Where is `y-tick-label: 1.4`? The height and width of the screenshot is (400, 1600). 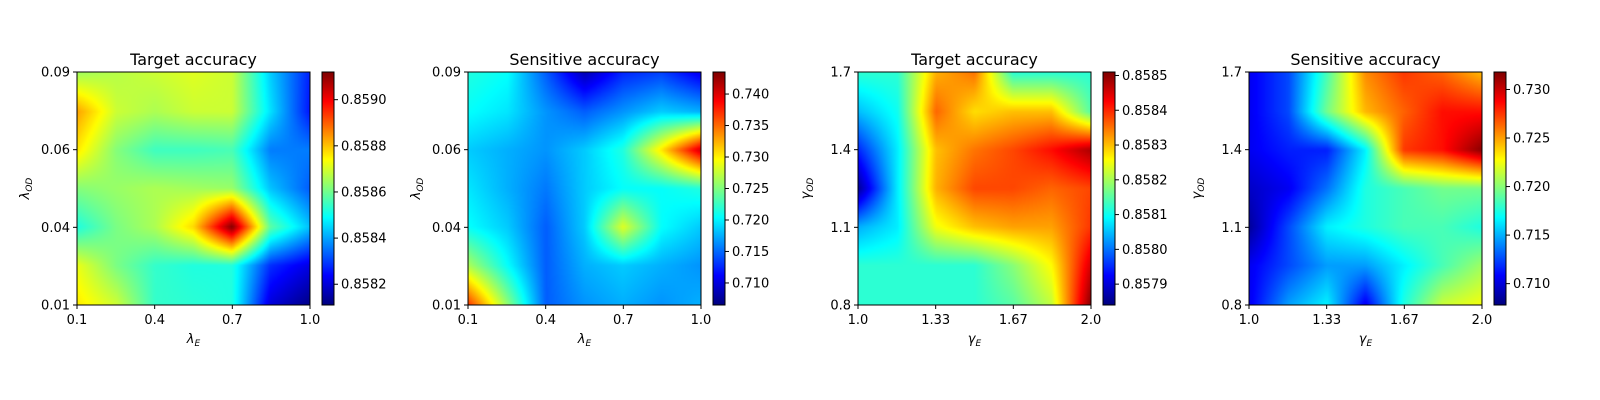
y-tick-label: 1.4 is located at coordinates (1231, 150).